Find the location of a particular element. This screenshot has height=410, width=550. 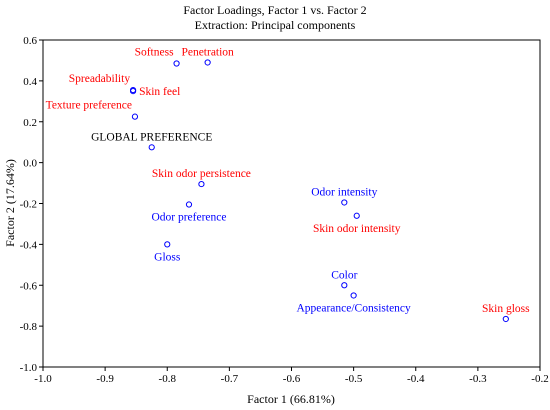

x-axis: -1.0 -0.9 -0.8 -0.7 -0.6 -0.5 -0.4 -0.3 -0.2 is located at coordinates (291, 376).